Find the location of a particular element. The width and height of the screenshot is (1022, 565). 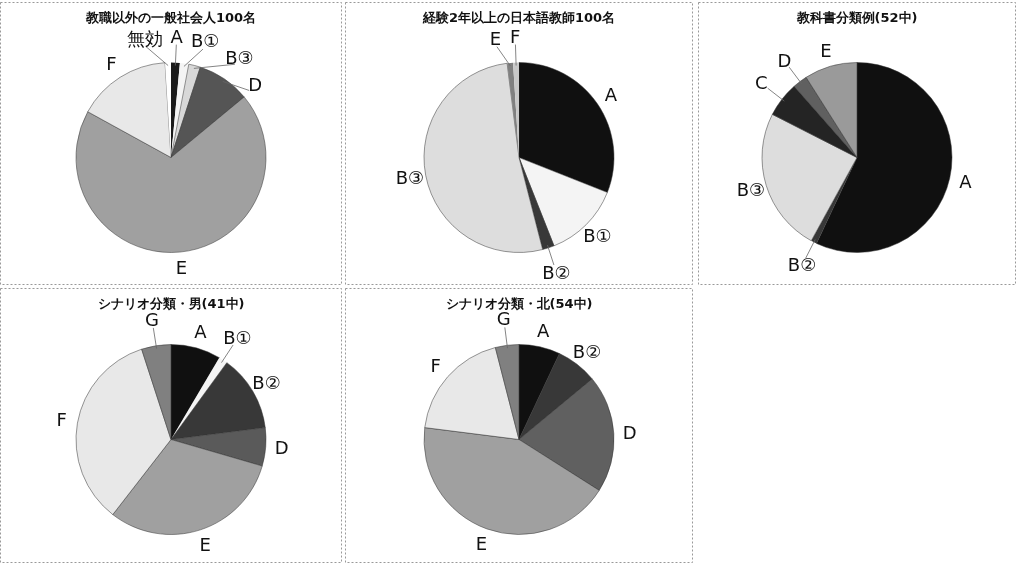

chart-title: 教職以外の一般社会人100名 is located at coordinates (170, 17).